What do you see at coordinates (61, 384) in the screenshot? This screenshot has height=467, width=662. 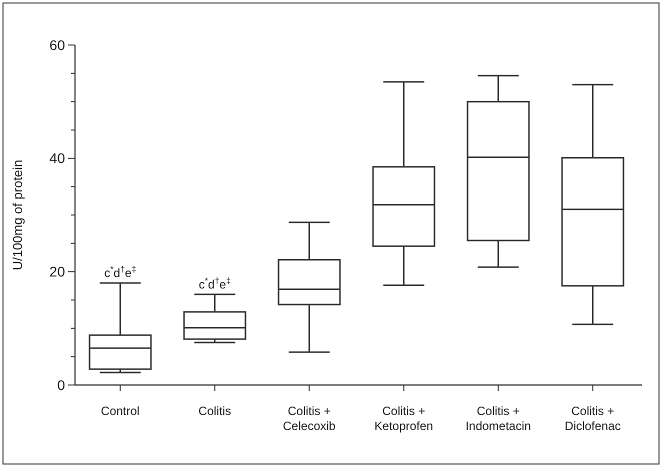 I see `y-tick-label: 0` at bounding box center [61, 384].